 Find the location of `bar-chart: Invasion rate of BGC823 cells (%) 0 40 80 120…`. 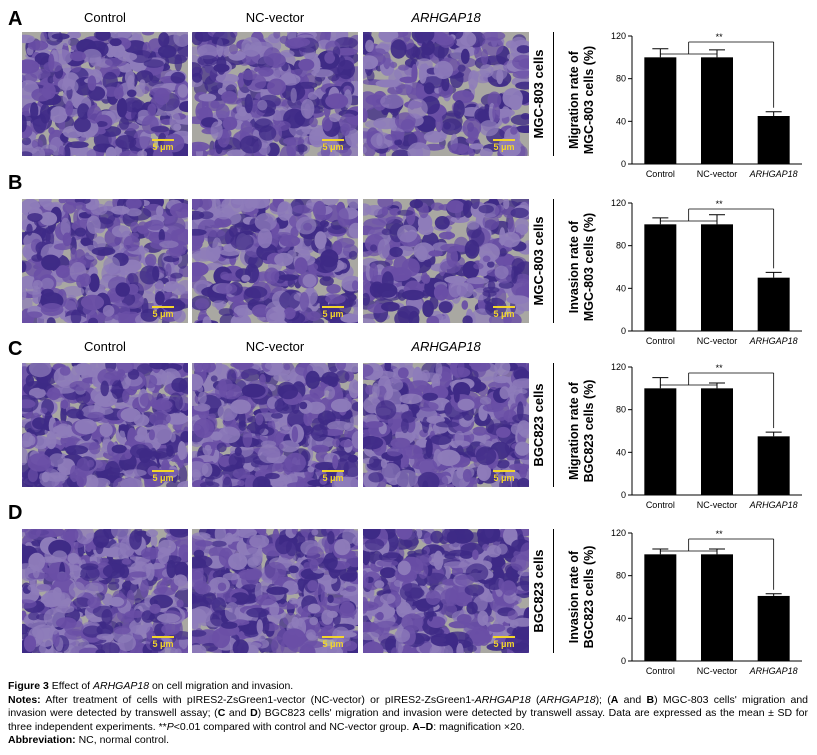

bar-chart: Invasion rate of BGC823 cells (%) 0 40 80 120… is located at coordinates (685, 602).